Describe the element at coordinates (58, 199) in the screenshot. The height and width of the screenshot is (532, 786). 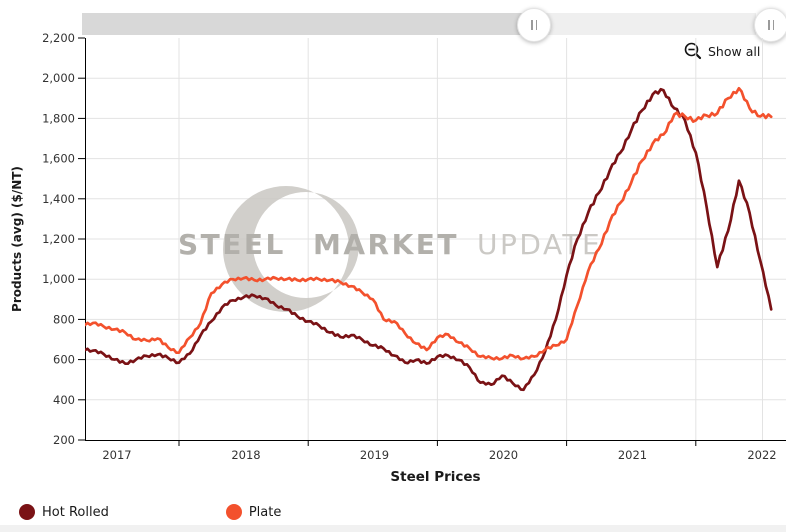
I see `y-tick-label: 1,400` at that location.